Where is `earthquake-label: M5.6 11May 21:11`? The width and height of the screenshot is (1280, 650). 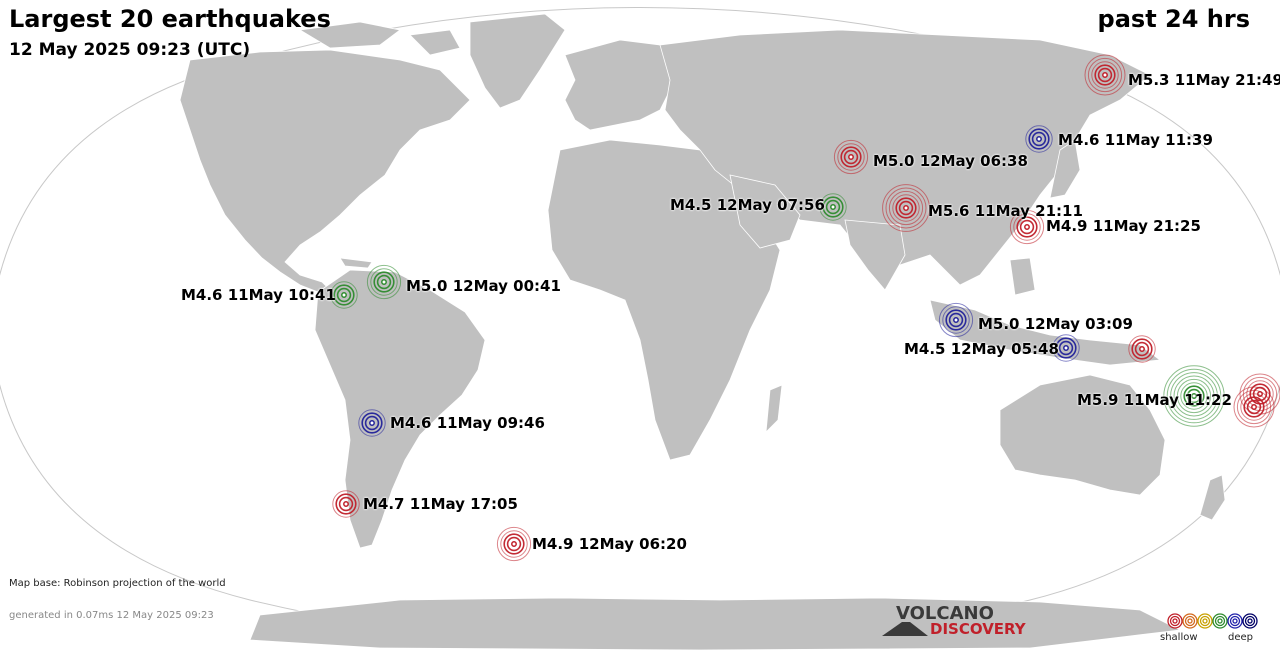
earthquake-label: M5.6 11May 21:11 is located at coordinates (1005, 211).